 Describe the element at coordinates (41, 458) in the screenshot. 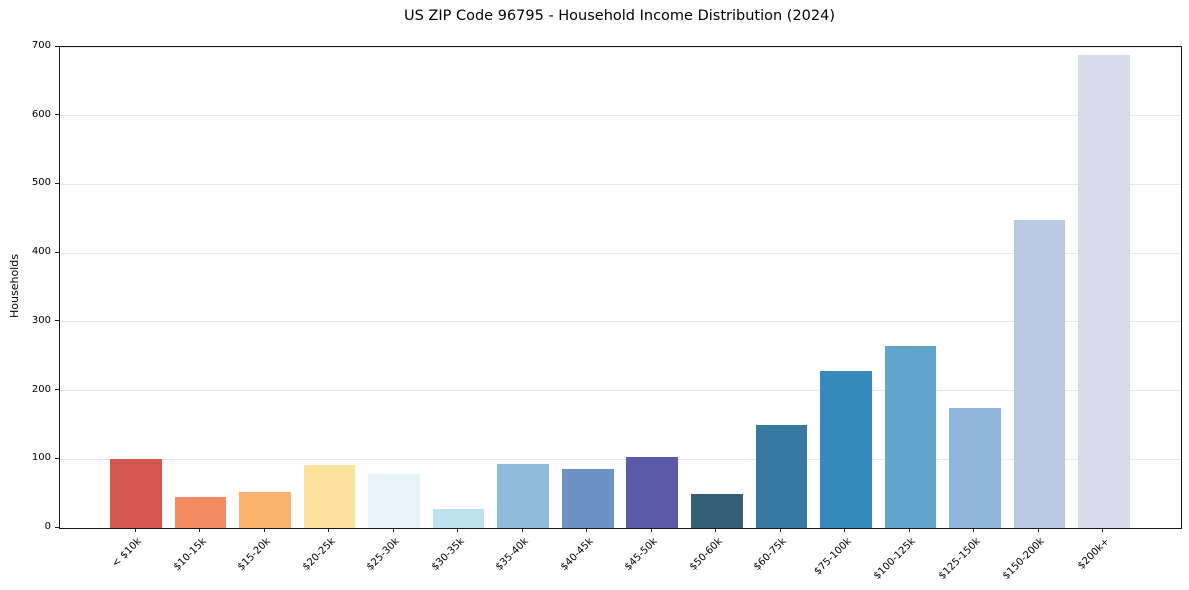

I see `y-tick-label: 100` at that location.